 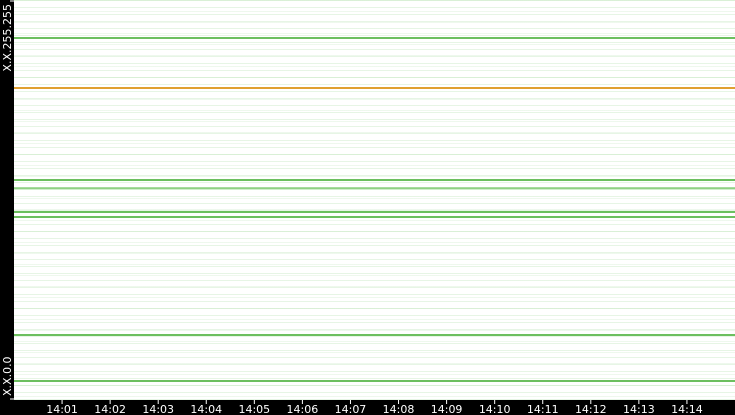 I want to click on x-tick-label: 14:13, so click(x=639, y=409).